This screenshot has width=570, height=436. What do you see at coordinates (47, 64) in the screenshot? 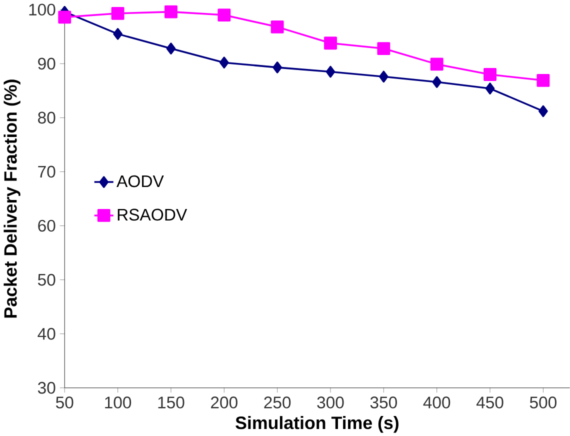
I see `y-tick-label: 90` at bounding box center [47, 64].